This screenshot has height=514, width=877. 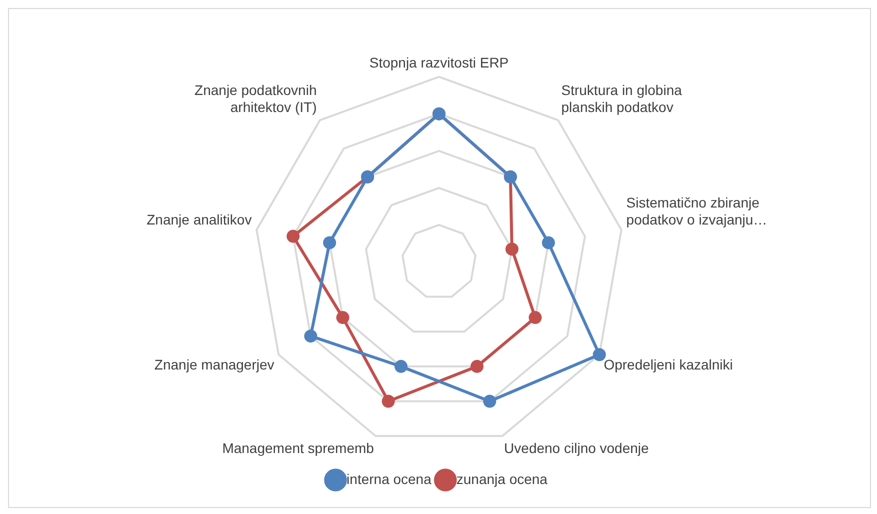 I want to click on spoke-label: Znanje analitikov, so click(x=199, y=219).